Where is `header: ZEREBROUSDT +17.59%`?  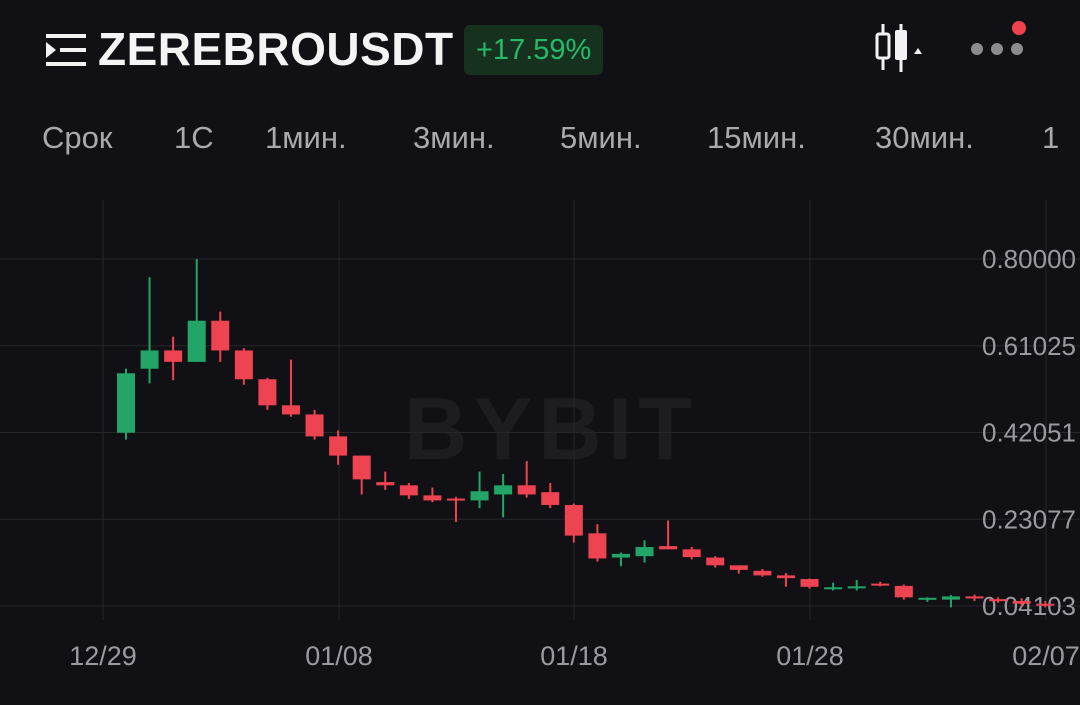 header: ZEREBROUSDT +17.59% is located at coordinates (540, 50).